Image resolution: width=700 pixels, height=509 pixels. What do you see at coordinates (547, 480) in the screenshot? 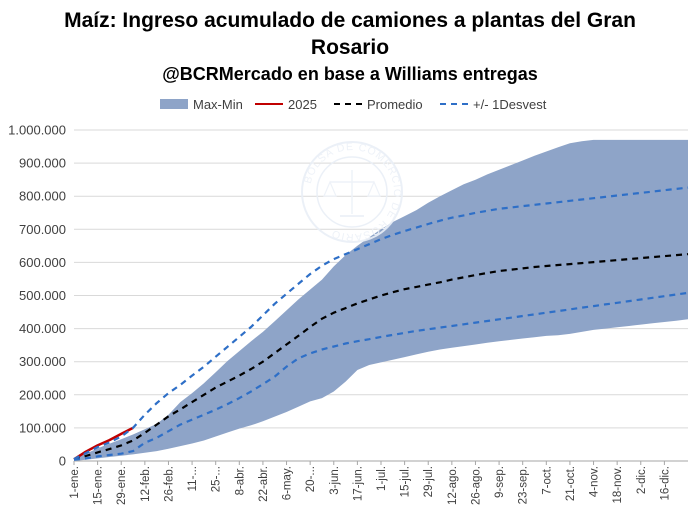
I see `x-tick-label: 7-oct.` at bounding box center [547, 480].